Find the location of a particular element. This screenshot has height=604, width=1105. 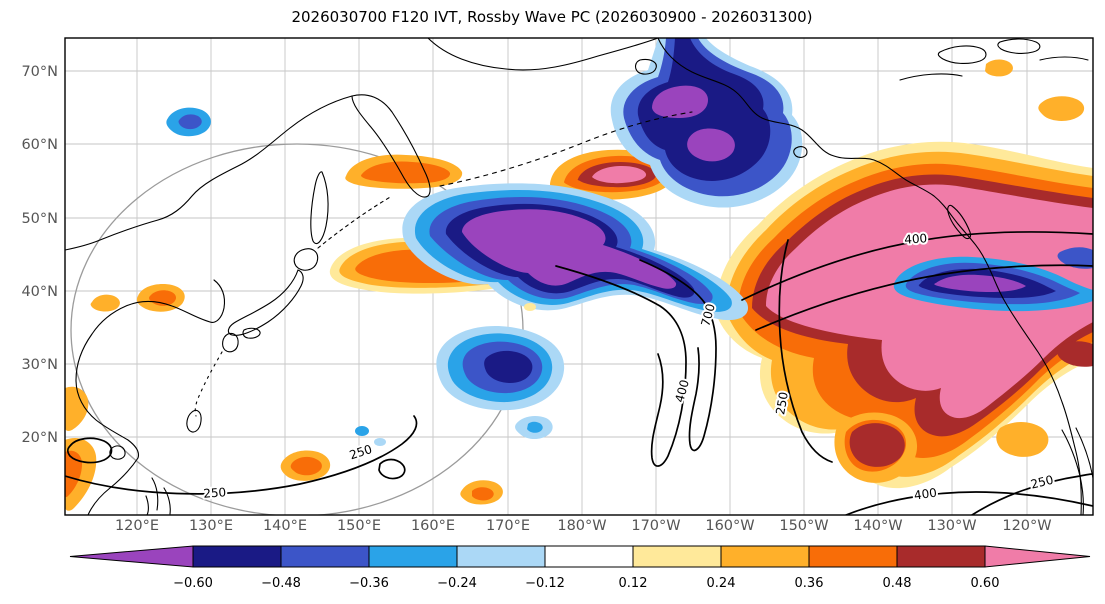

sp-cyan-172E21N is located at coordinates (535, 427).